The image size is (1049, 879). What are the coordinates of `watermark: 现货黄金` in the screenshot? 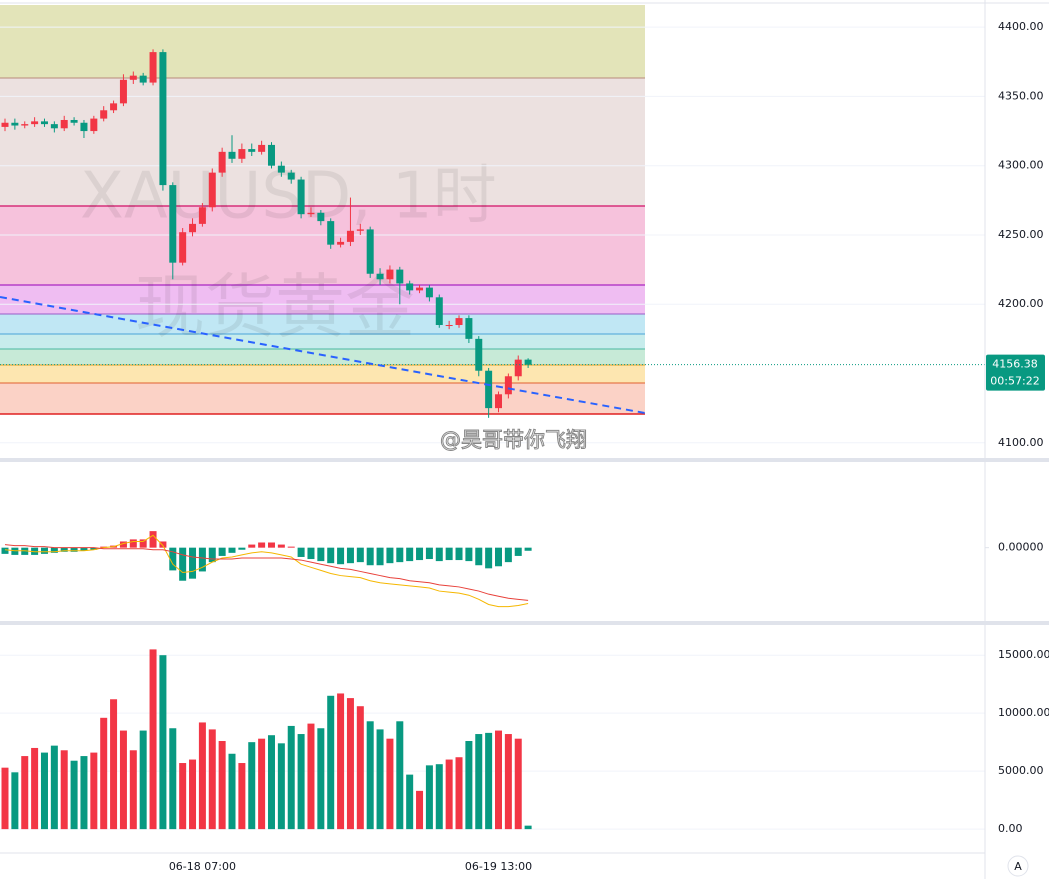 It's located at (275, 307).